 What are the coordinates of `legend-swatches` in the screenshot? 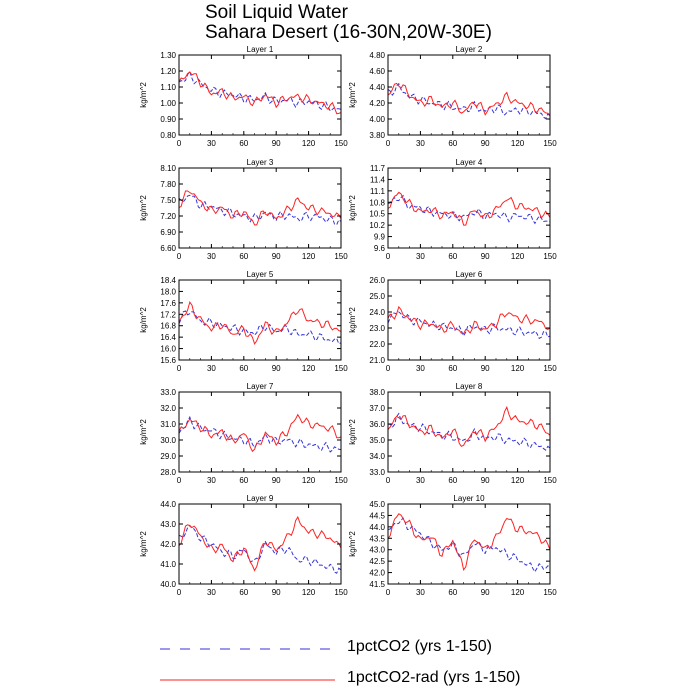 It's located at (247, 664).